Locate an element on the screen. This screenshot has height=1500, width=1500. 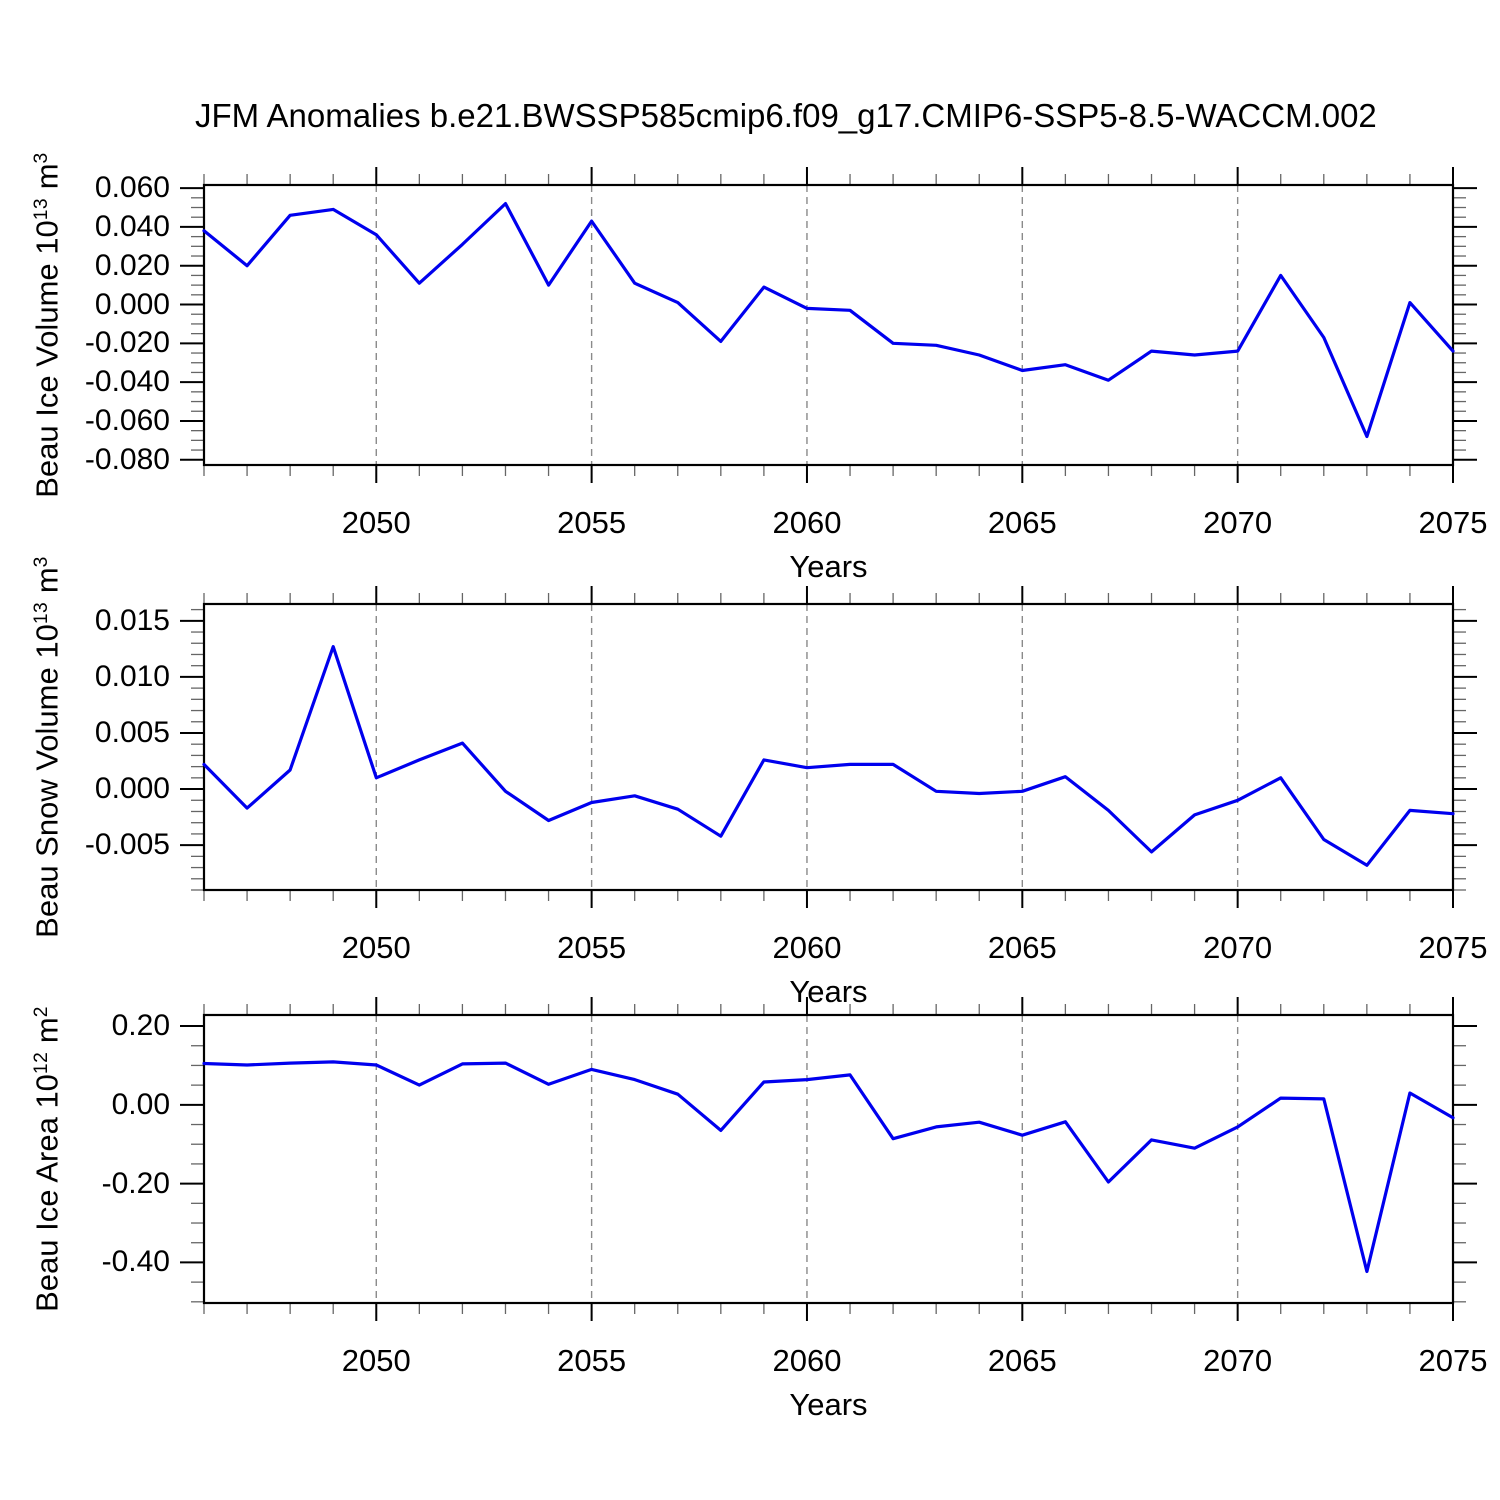
y-tick-label: -0.040 is located at coordinates (127, 382).